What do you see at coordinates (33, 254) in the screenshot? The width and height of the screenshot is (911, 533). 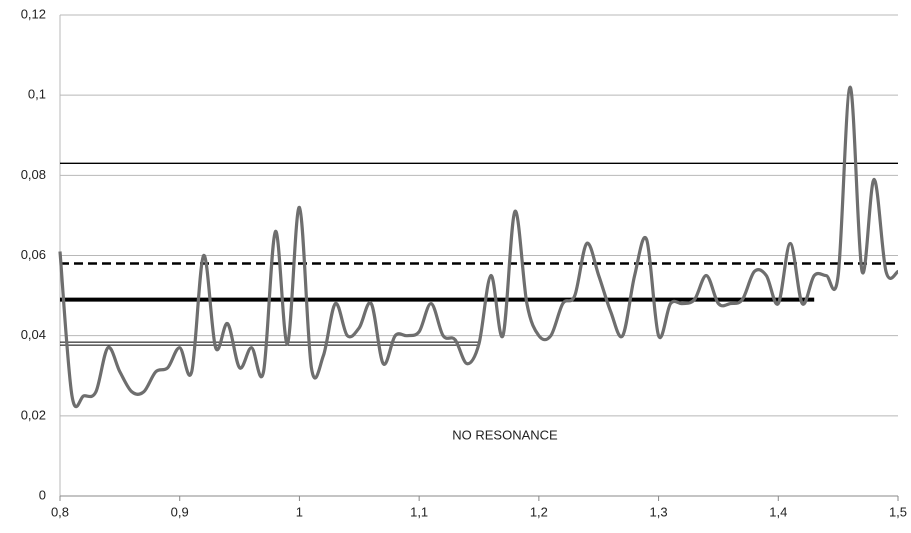 I see `y-tick-label: 0,06` at bounding box center [33, 254].